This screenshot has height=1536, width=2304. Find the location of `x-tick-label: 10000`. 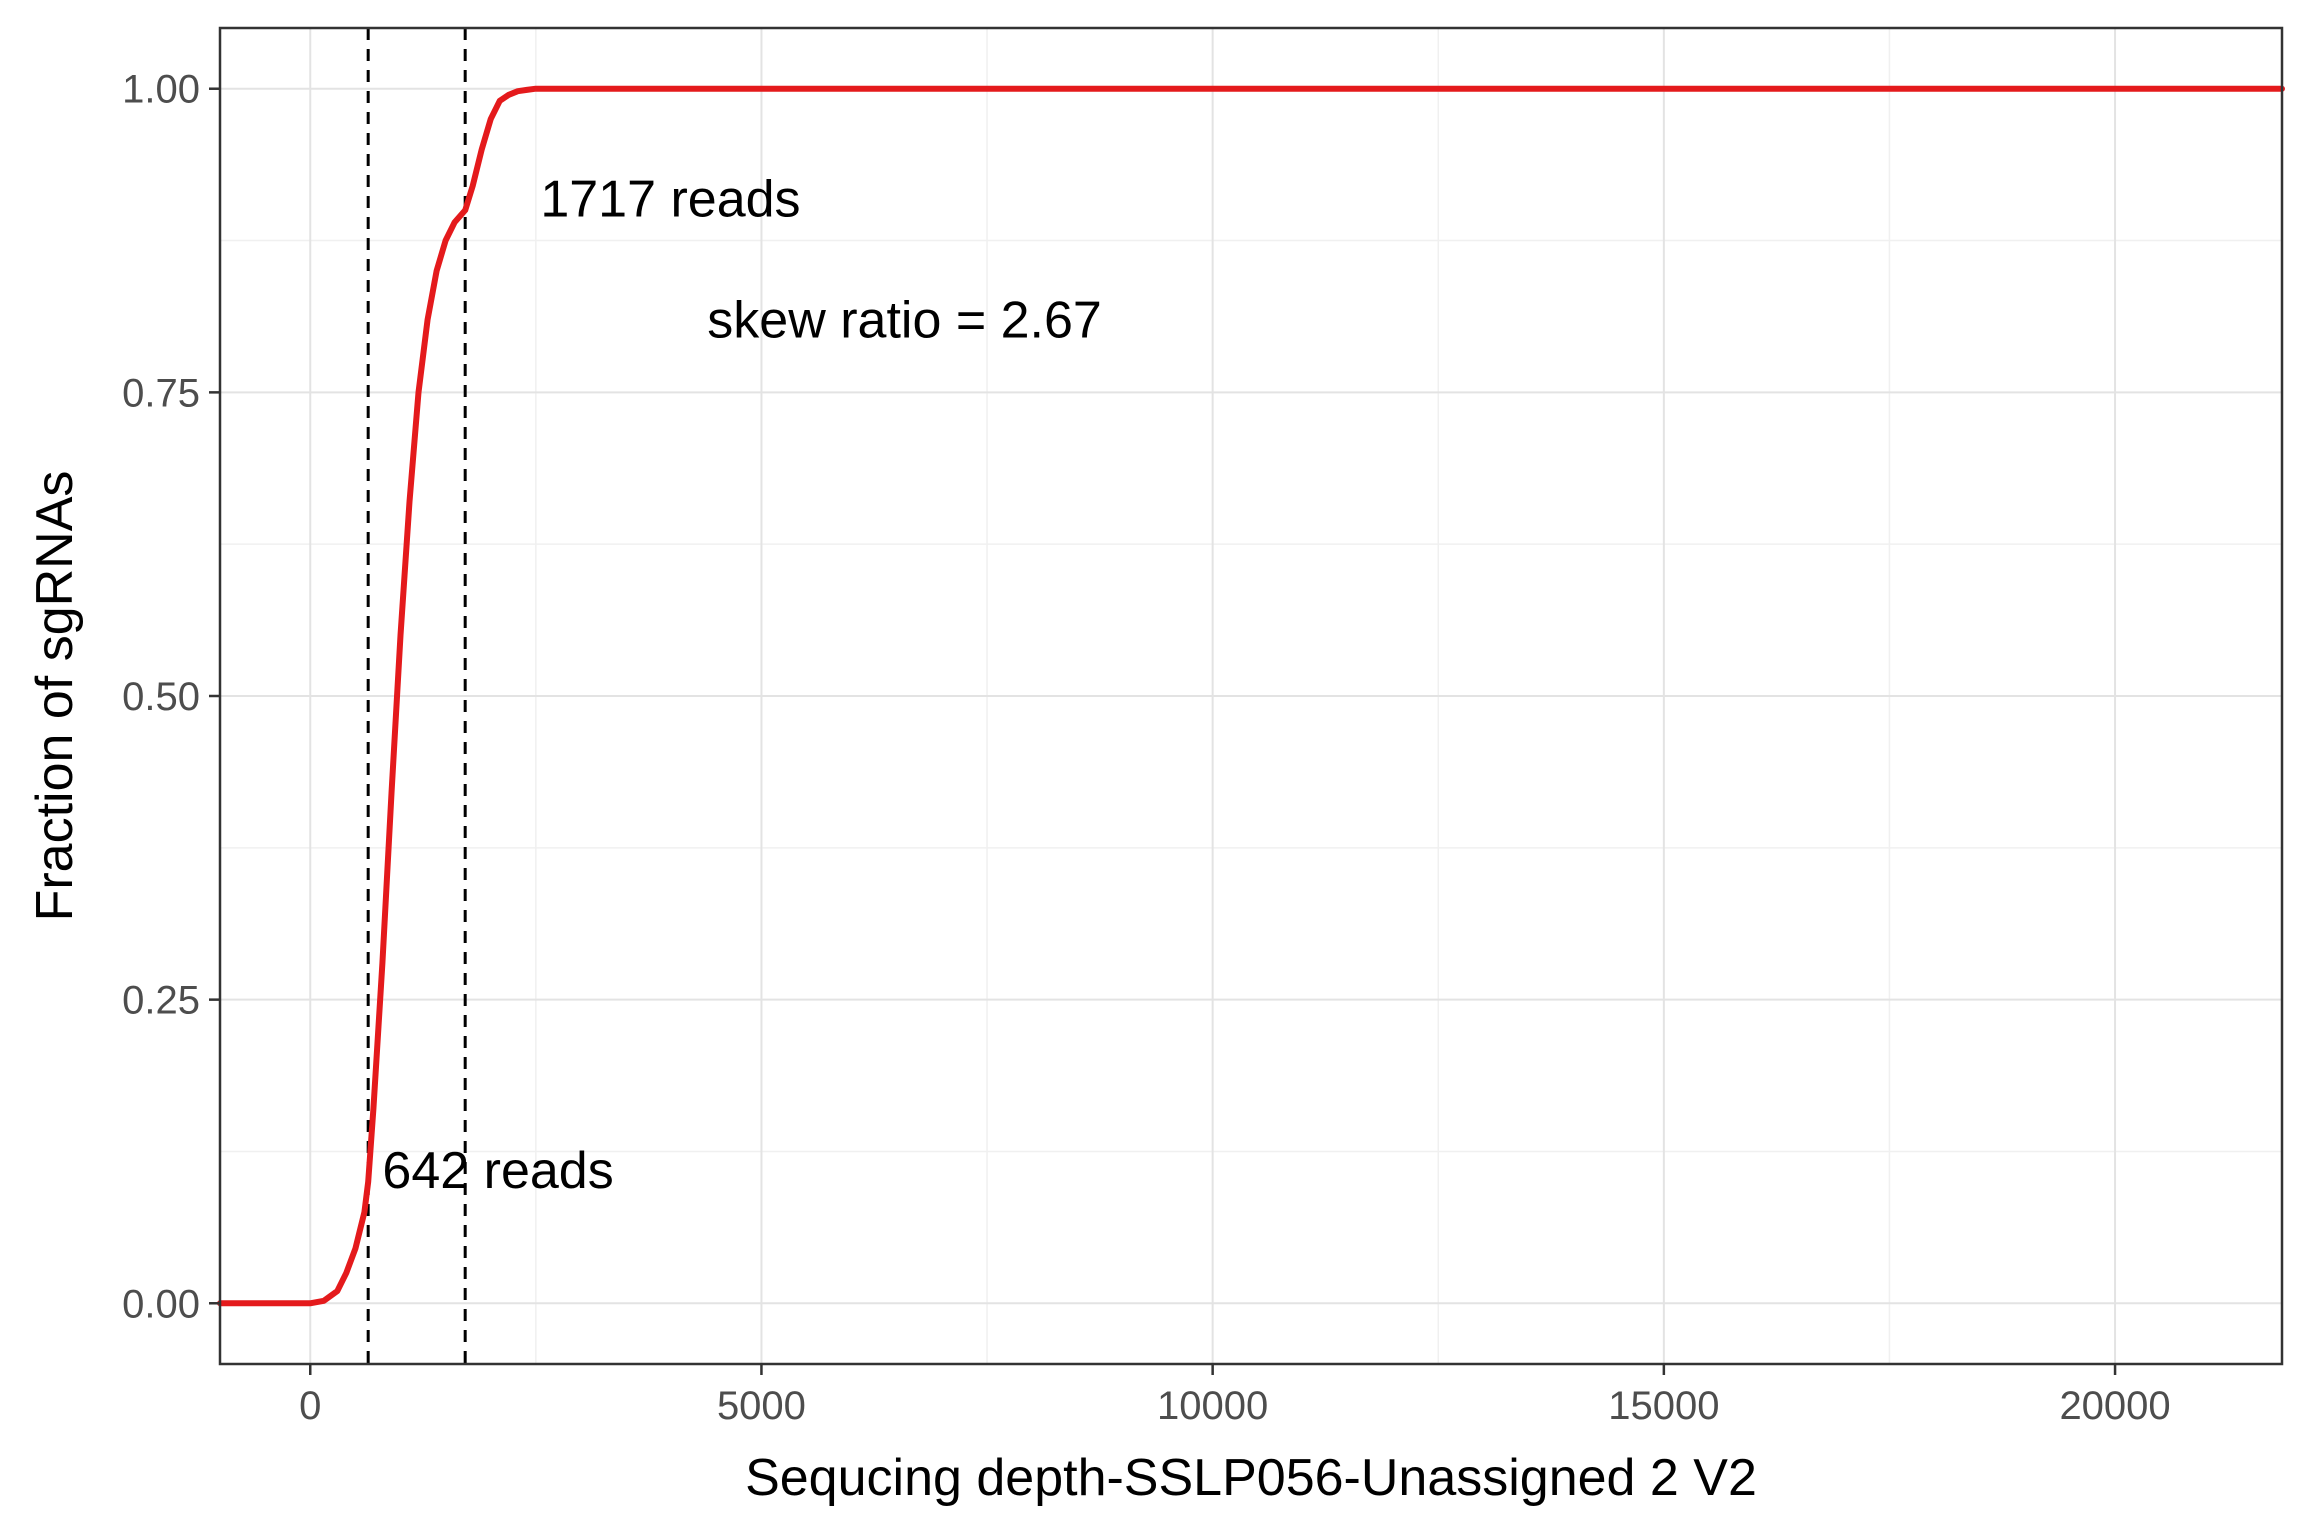

x-tick-label: 10000 is located at coordinates (1212, 1406).